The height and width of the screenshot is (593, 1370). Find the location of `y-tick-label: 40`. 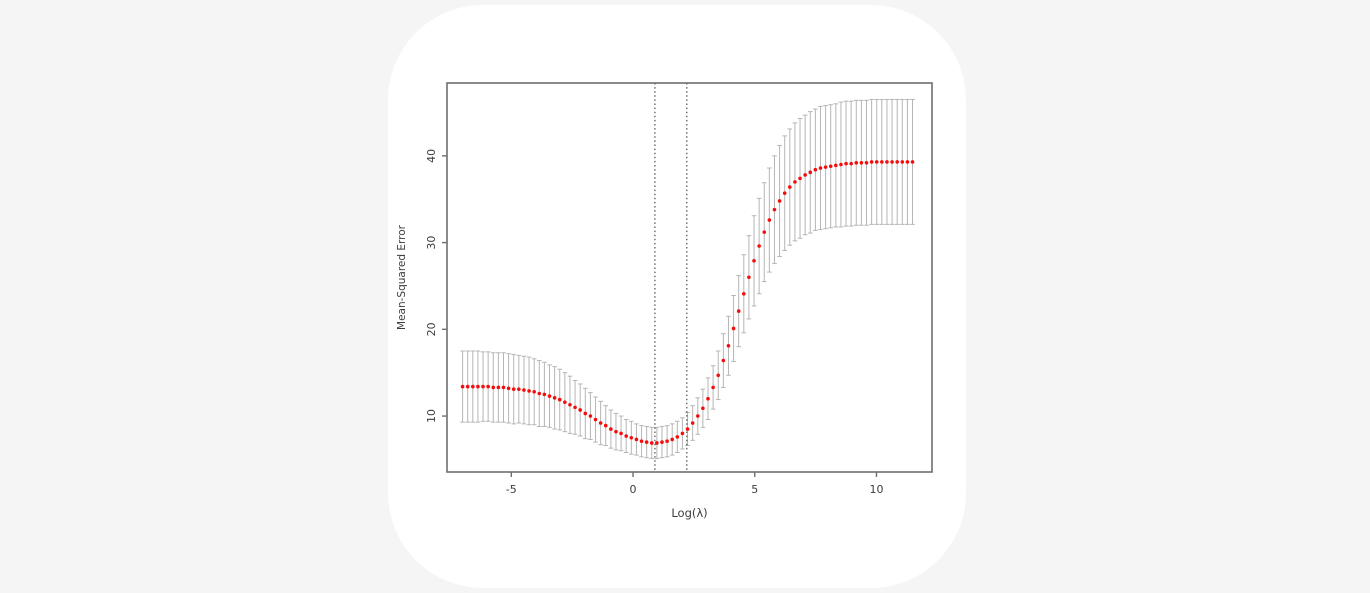

y-tick-label: 40 is located at coordinates (431, 156).